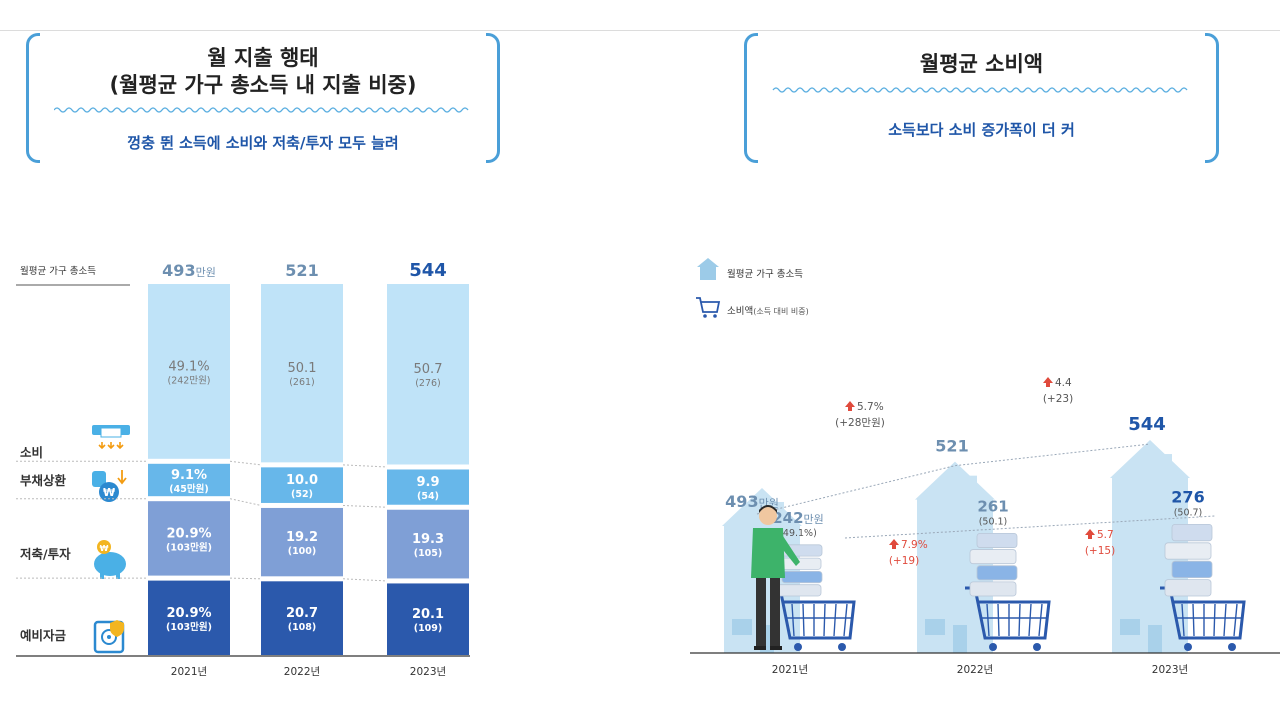 The image size is (1280, 720). What do you see at coordinates (1105, 535) in the screenshot?
I see `spending-growth-pct: 5.7` at bounding box center [1105, 535].